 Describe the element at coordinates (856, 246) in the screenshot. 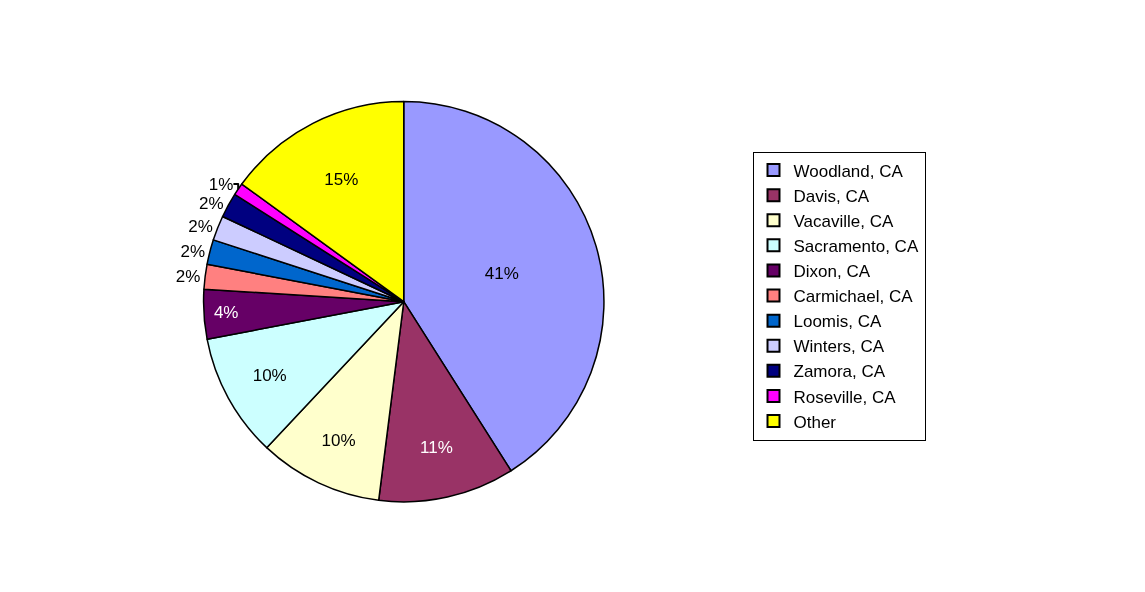

I see `legend-label: Sacramento, CA` at that location.